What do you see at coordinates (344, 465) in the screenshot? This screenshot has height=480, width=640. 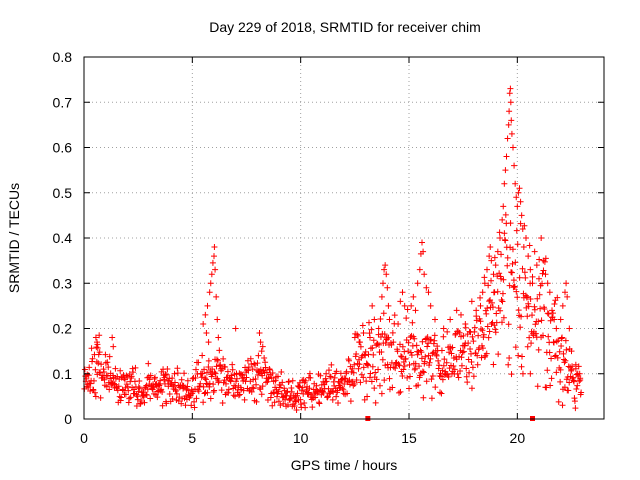 I see `x-axis-label: GPS time / hours` at bounding box center [344, 465].